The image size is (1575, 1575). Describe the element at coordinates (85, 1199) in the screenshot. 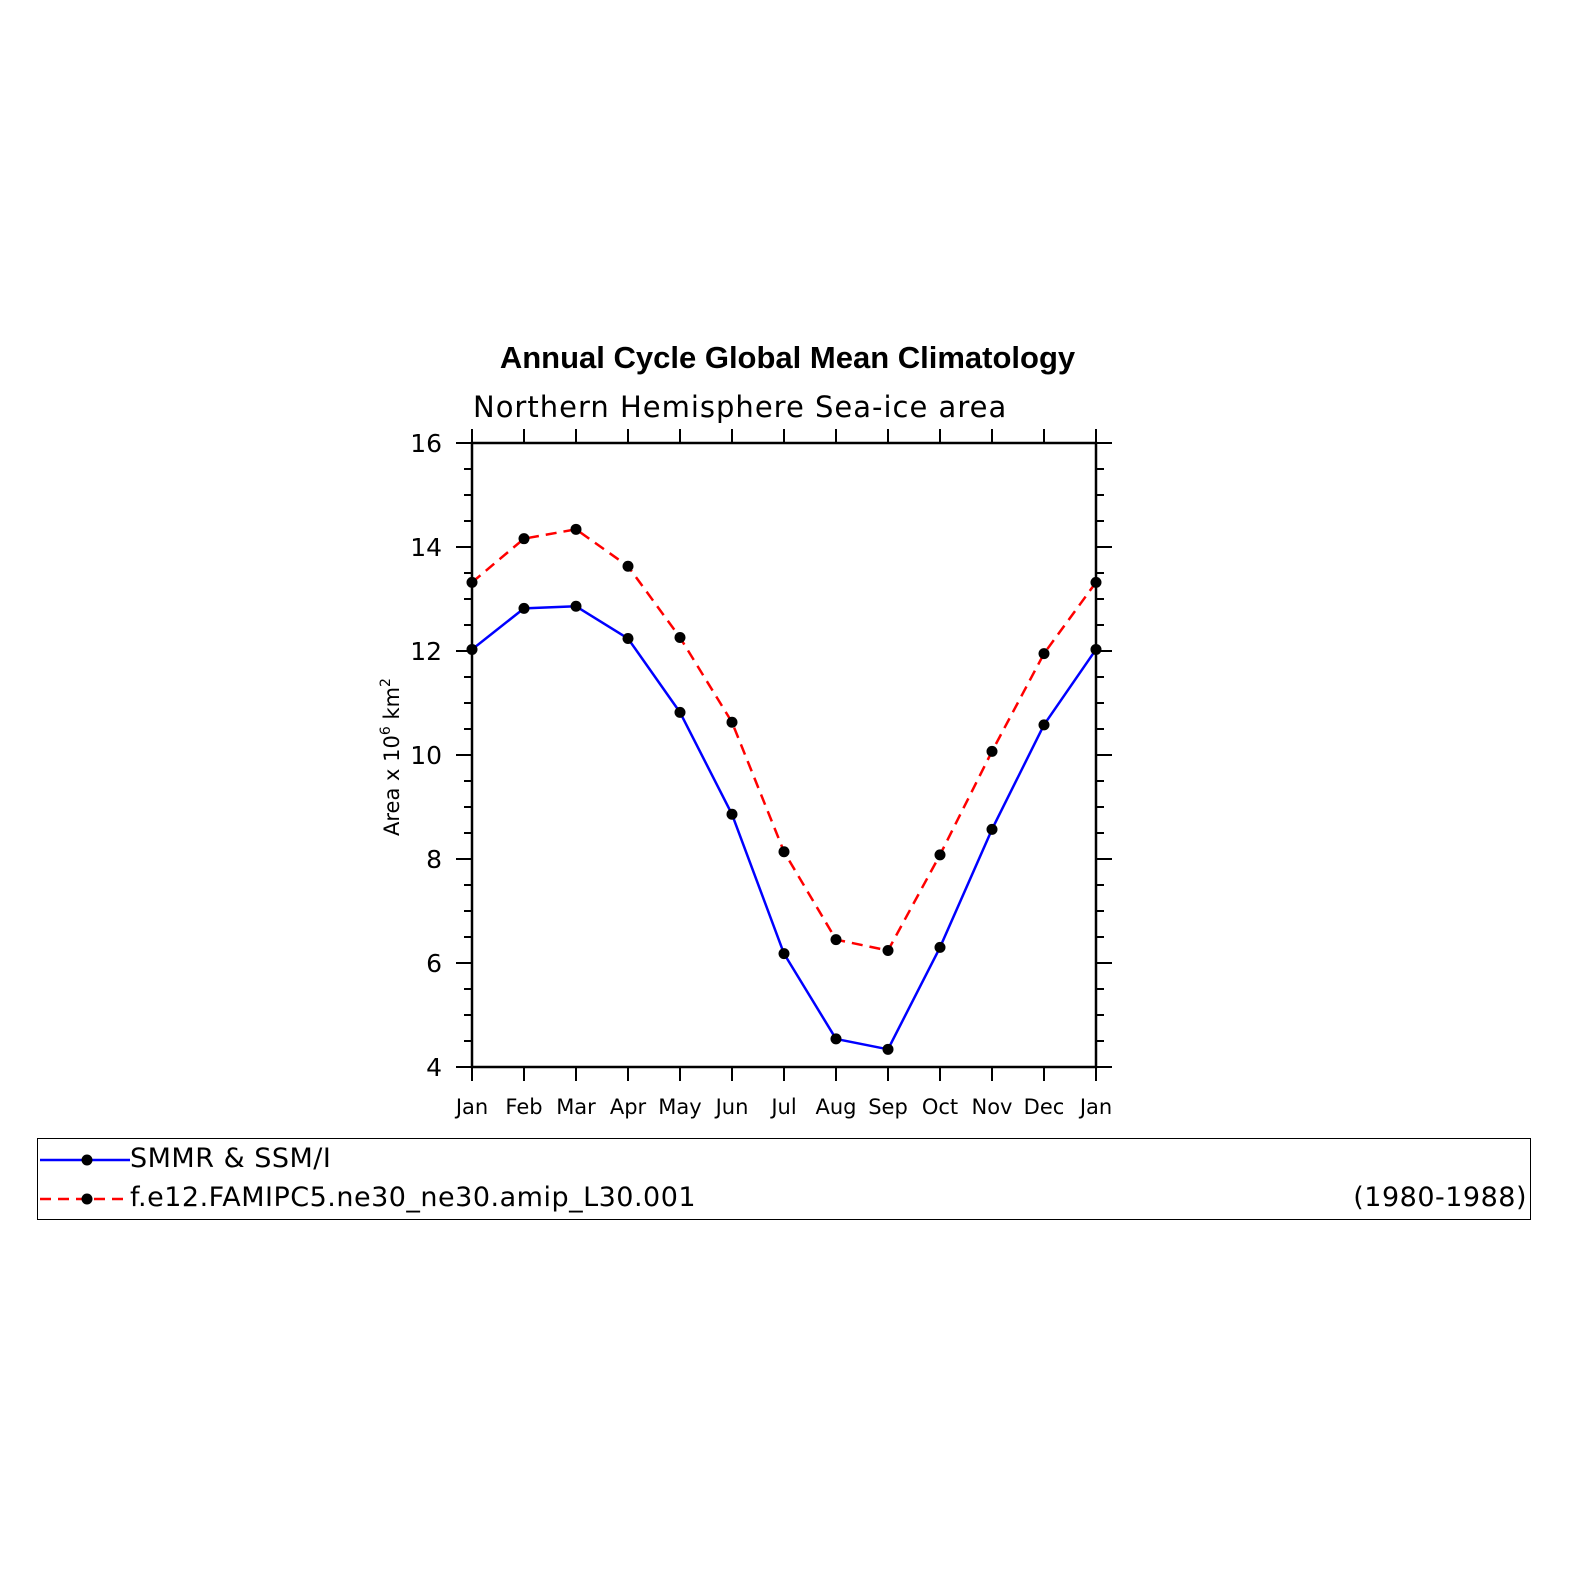

I see `legend-swatch-model` at that location.